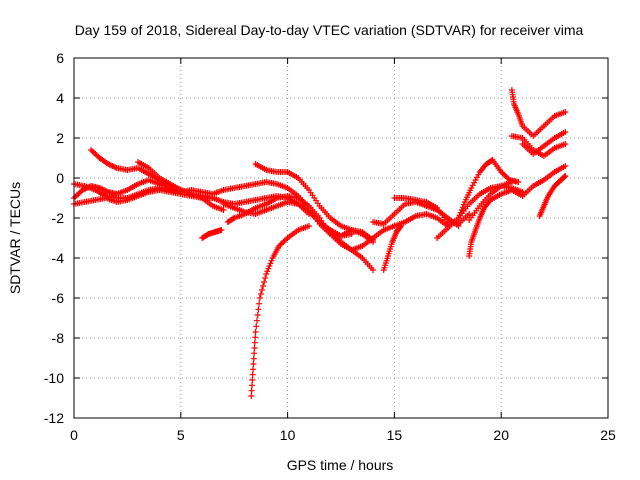 The height and width of the screenshot is (480, 640). I want to click on series-track-s, so click(490, 201).